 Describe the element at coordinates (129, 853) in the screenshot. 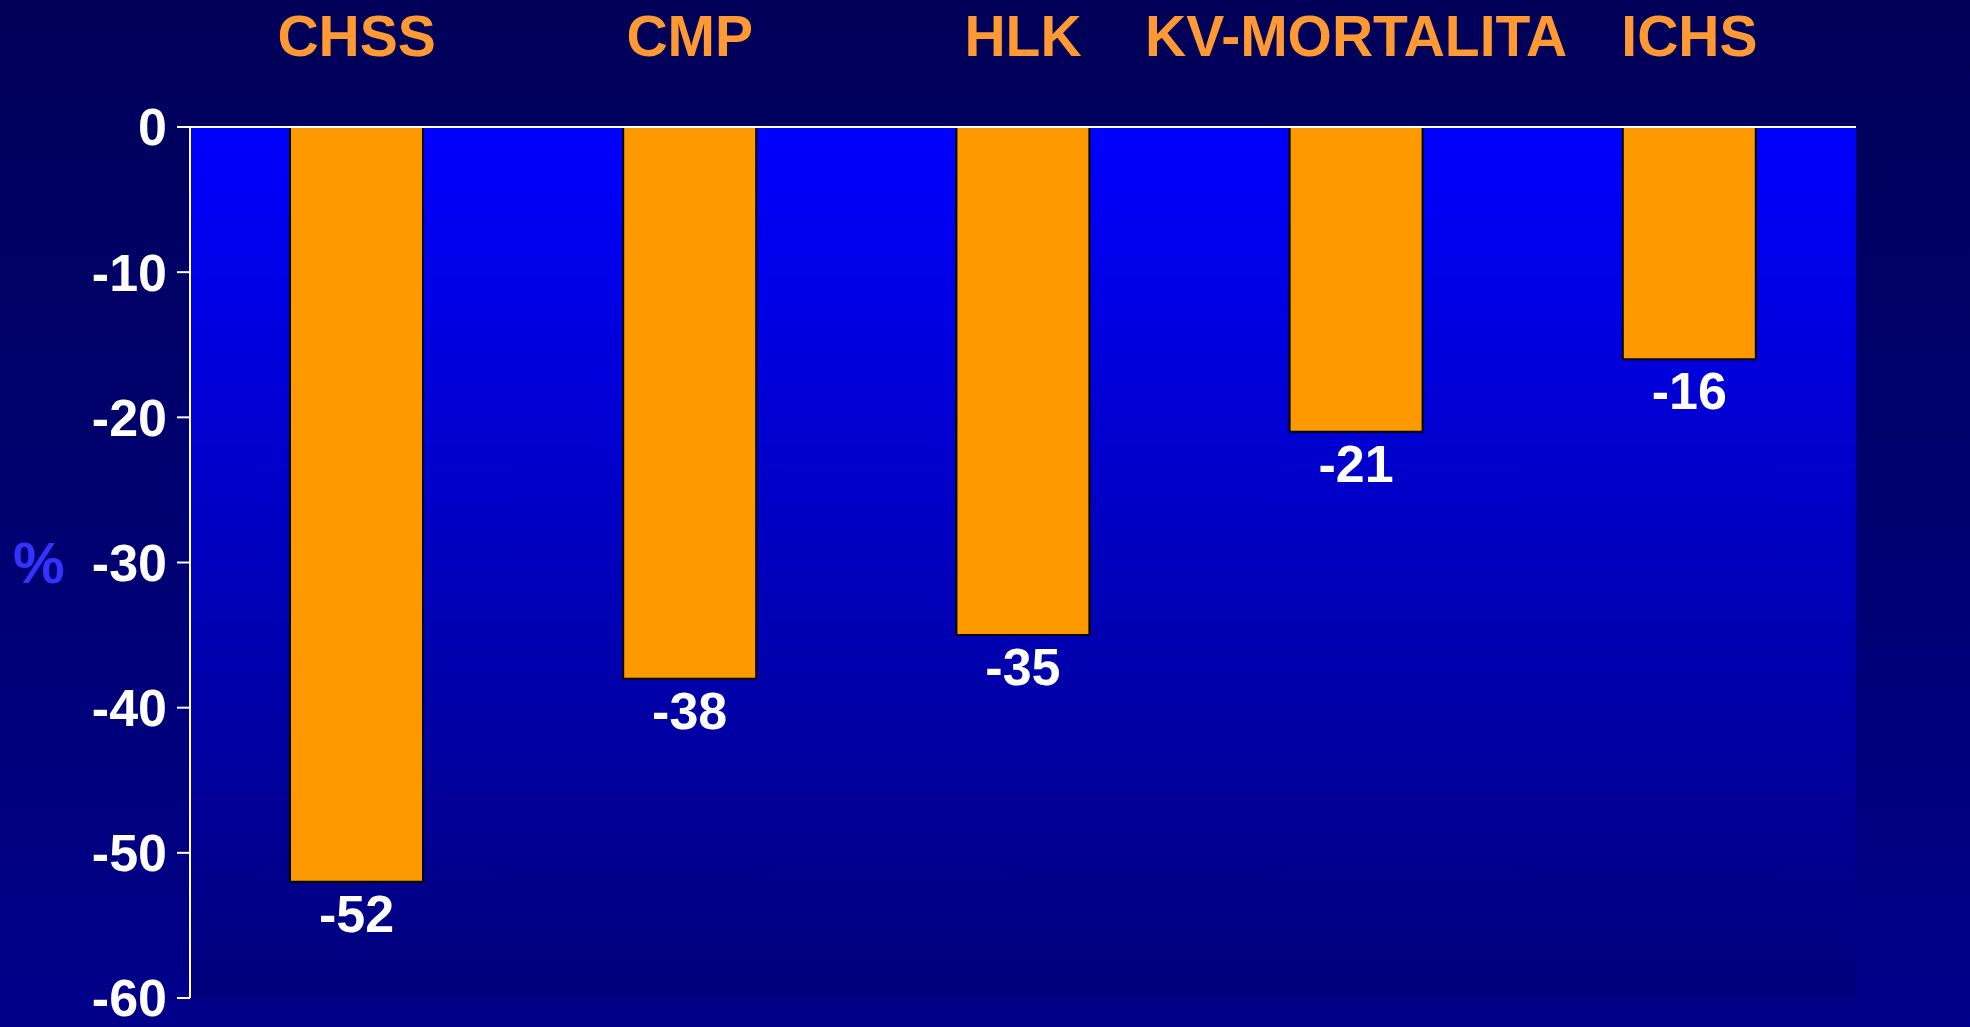

I see `y-tick-label: -50` at that location.